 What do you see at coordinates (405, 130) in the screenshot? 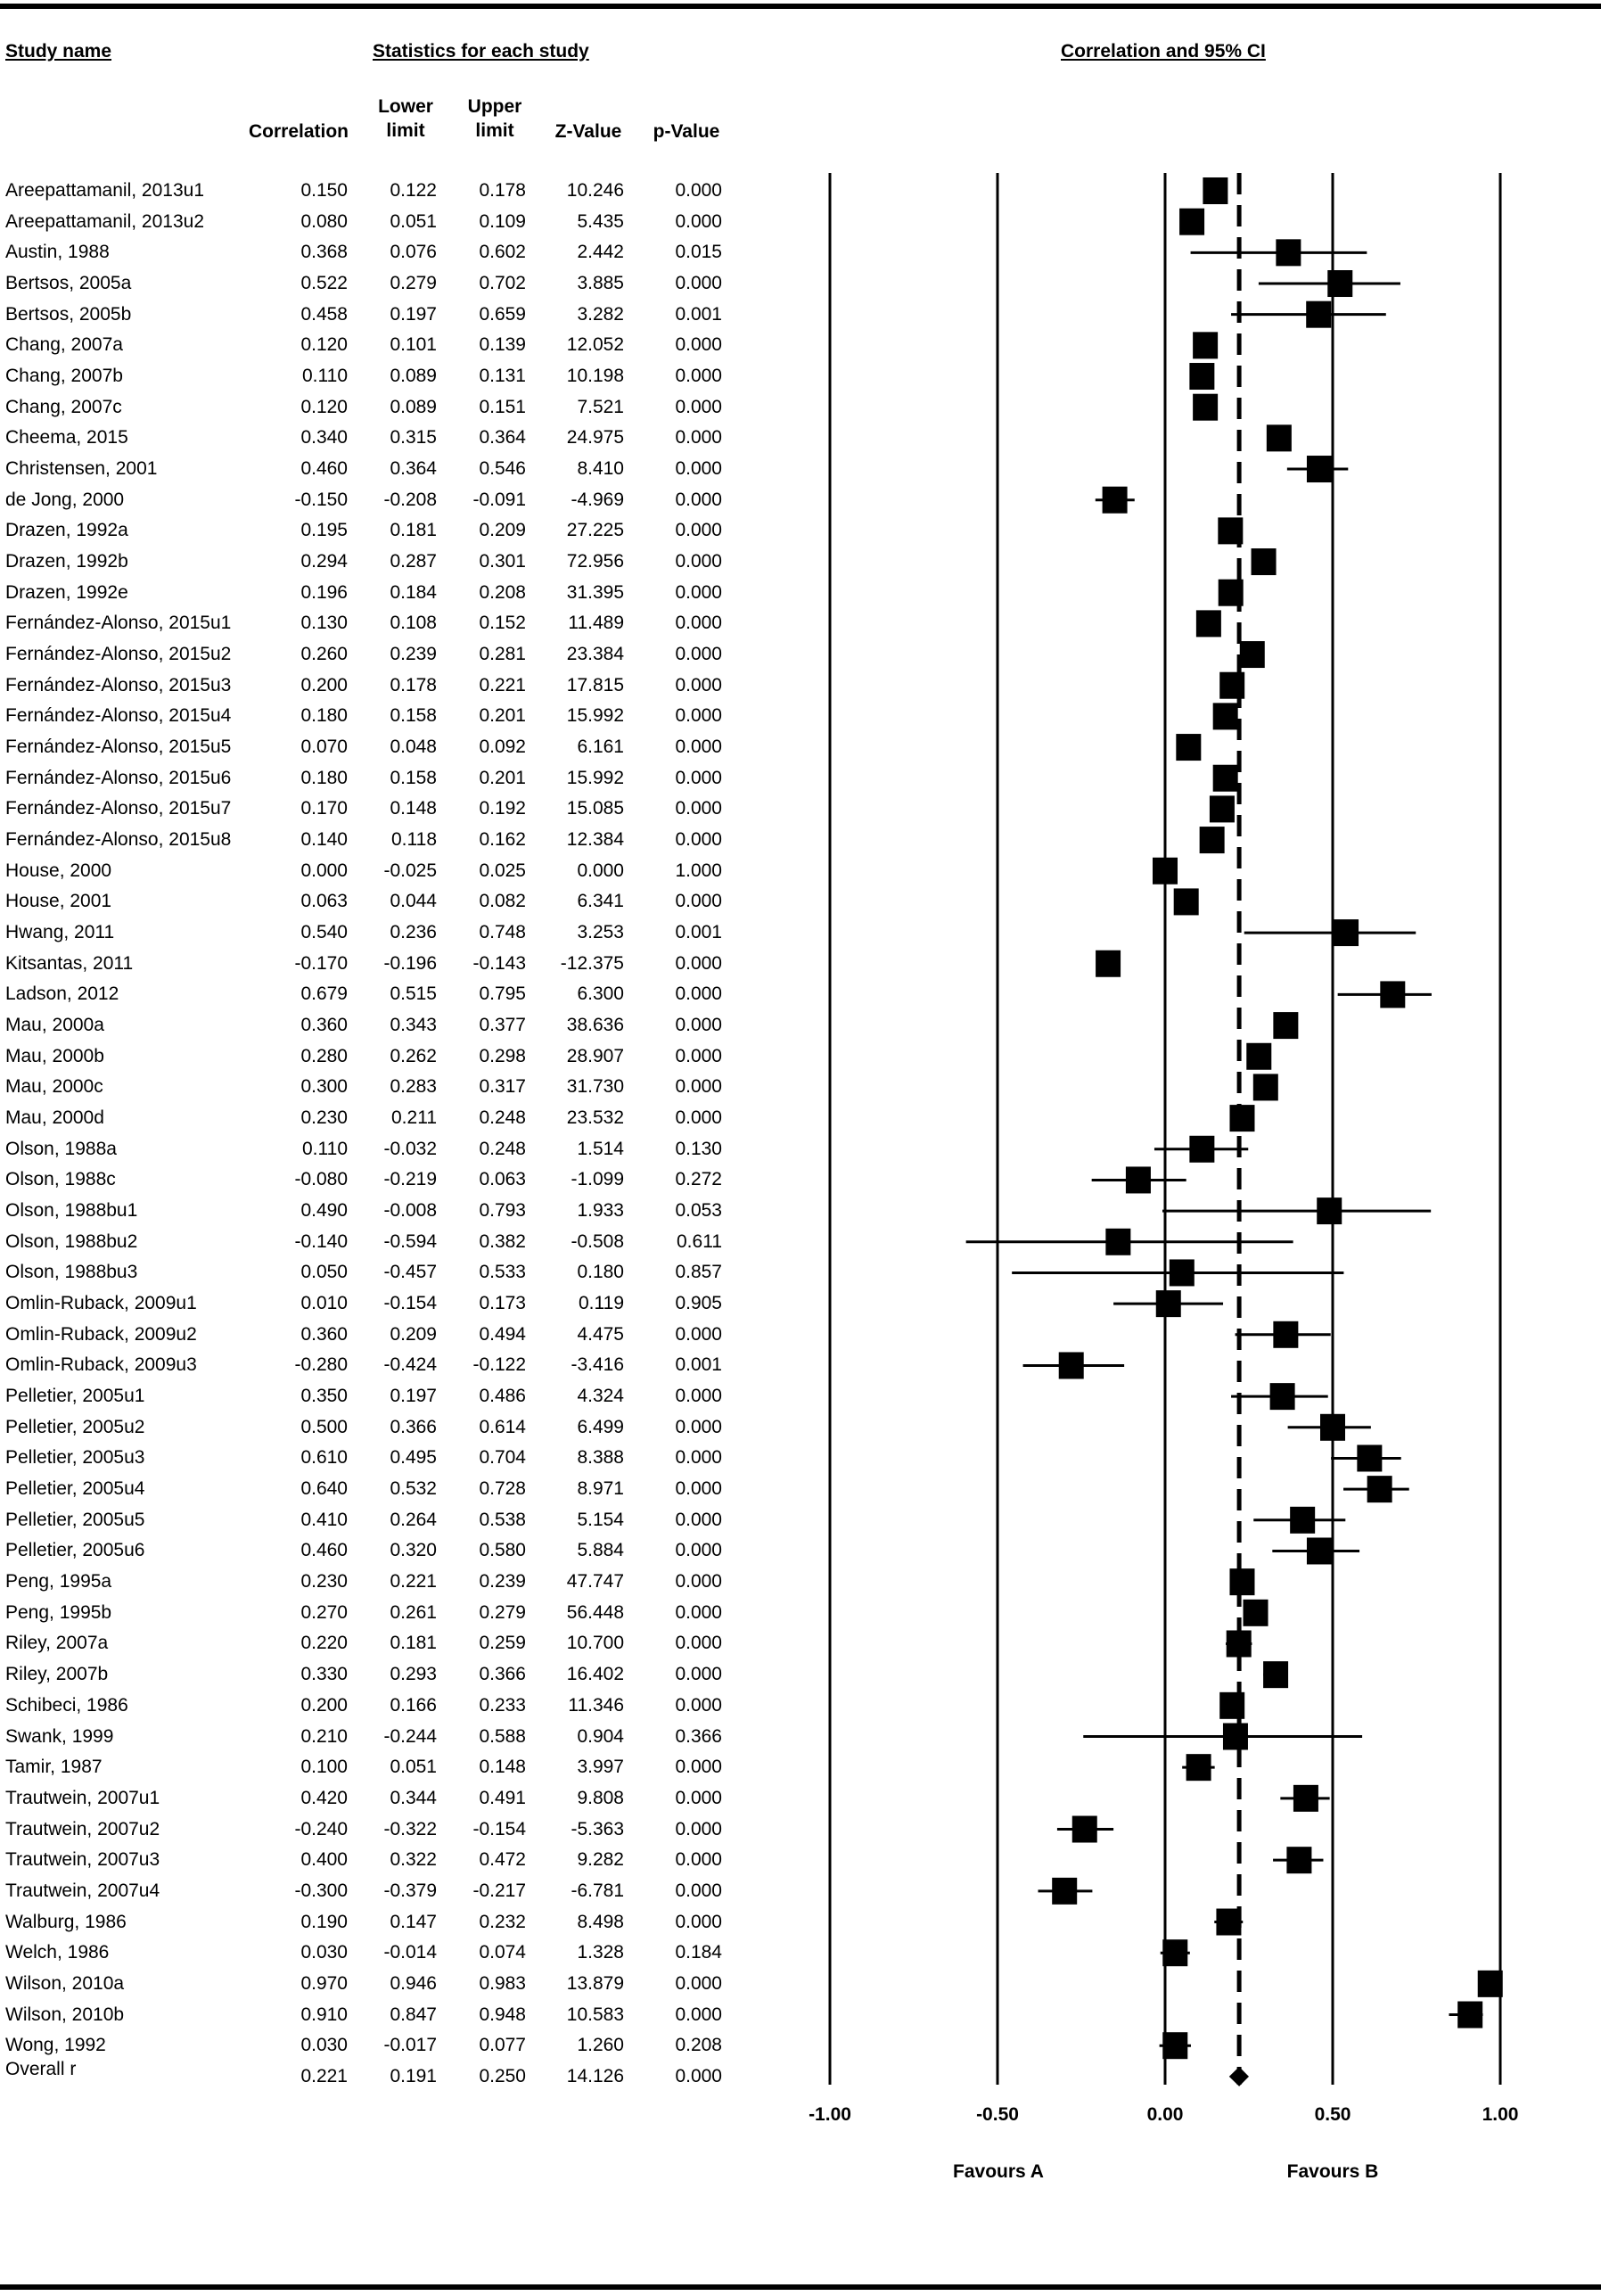
I see `col-lower-line2: limit` at bounding box center [405, 130].